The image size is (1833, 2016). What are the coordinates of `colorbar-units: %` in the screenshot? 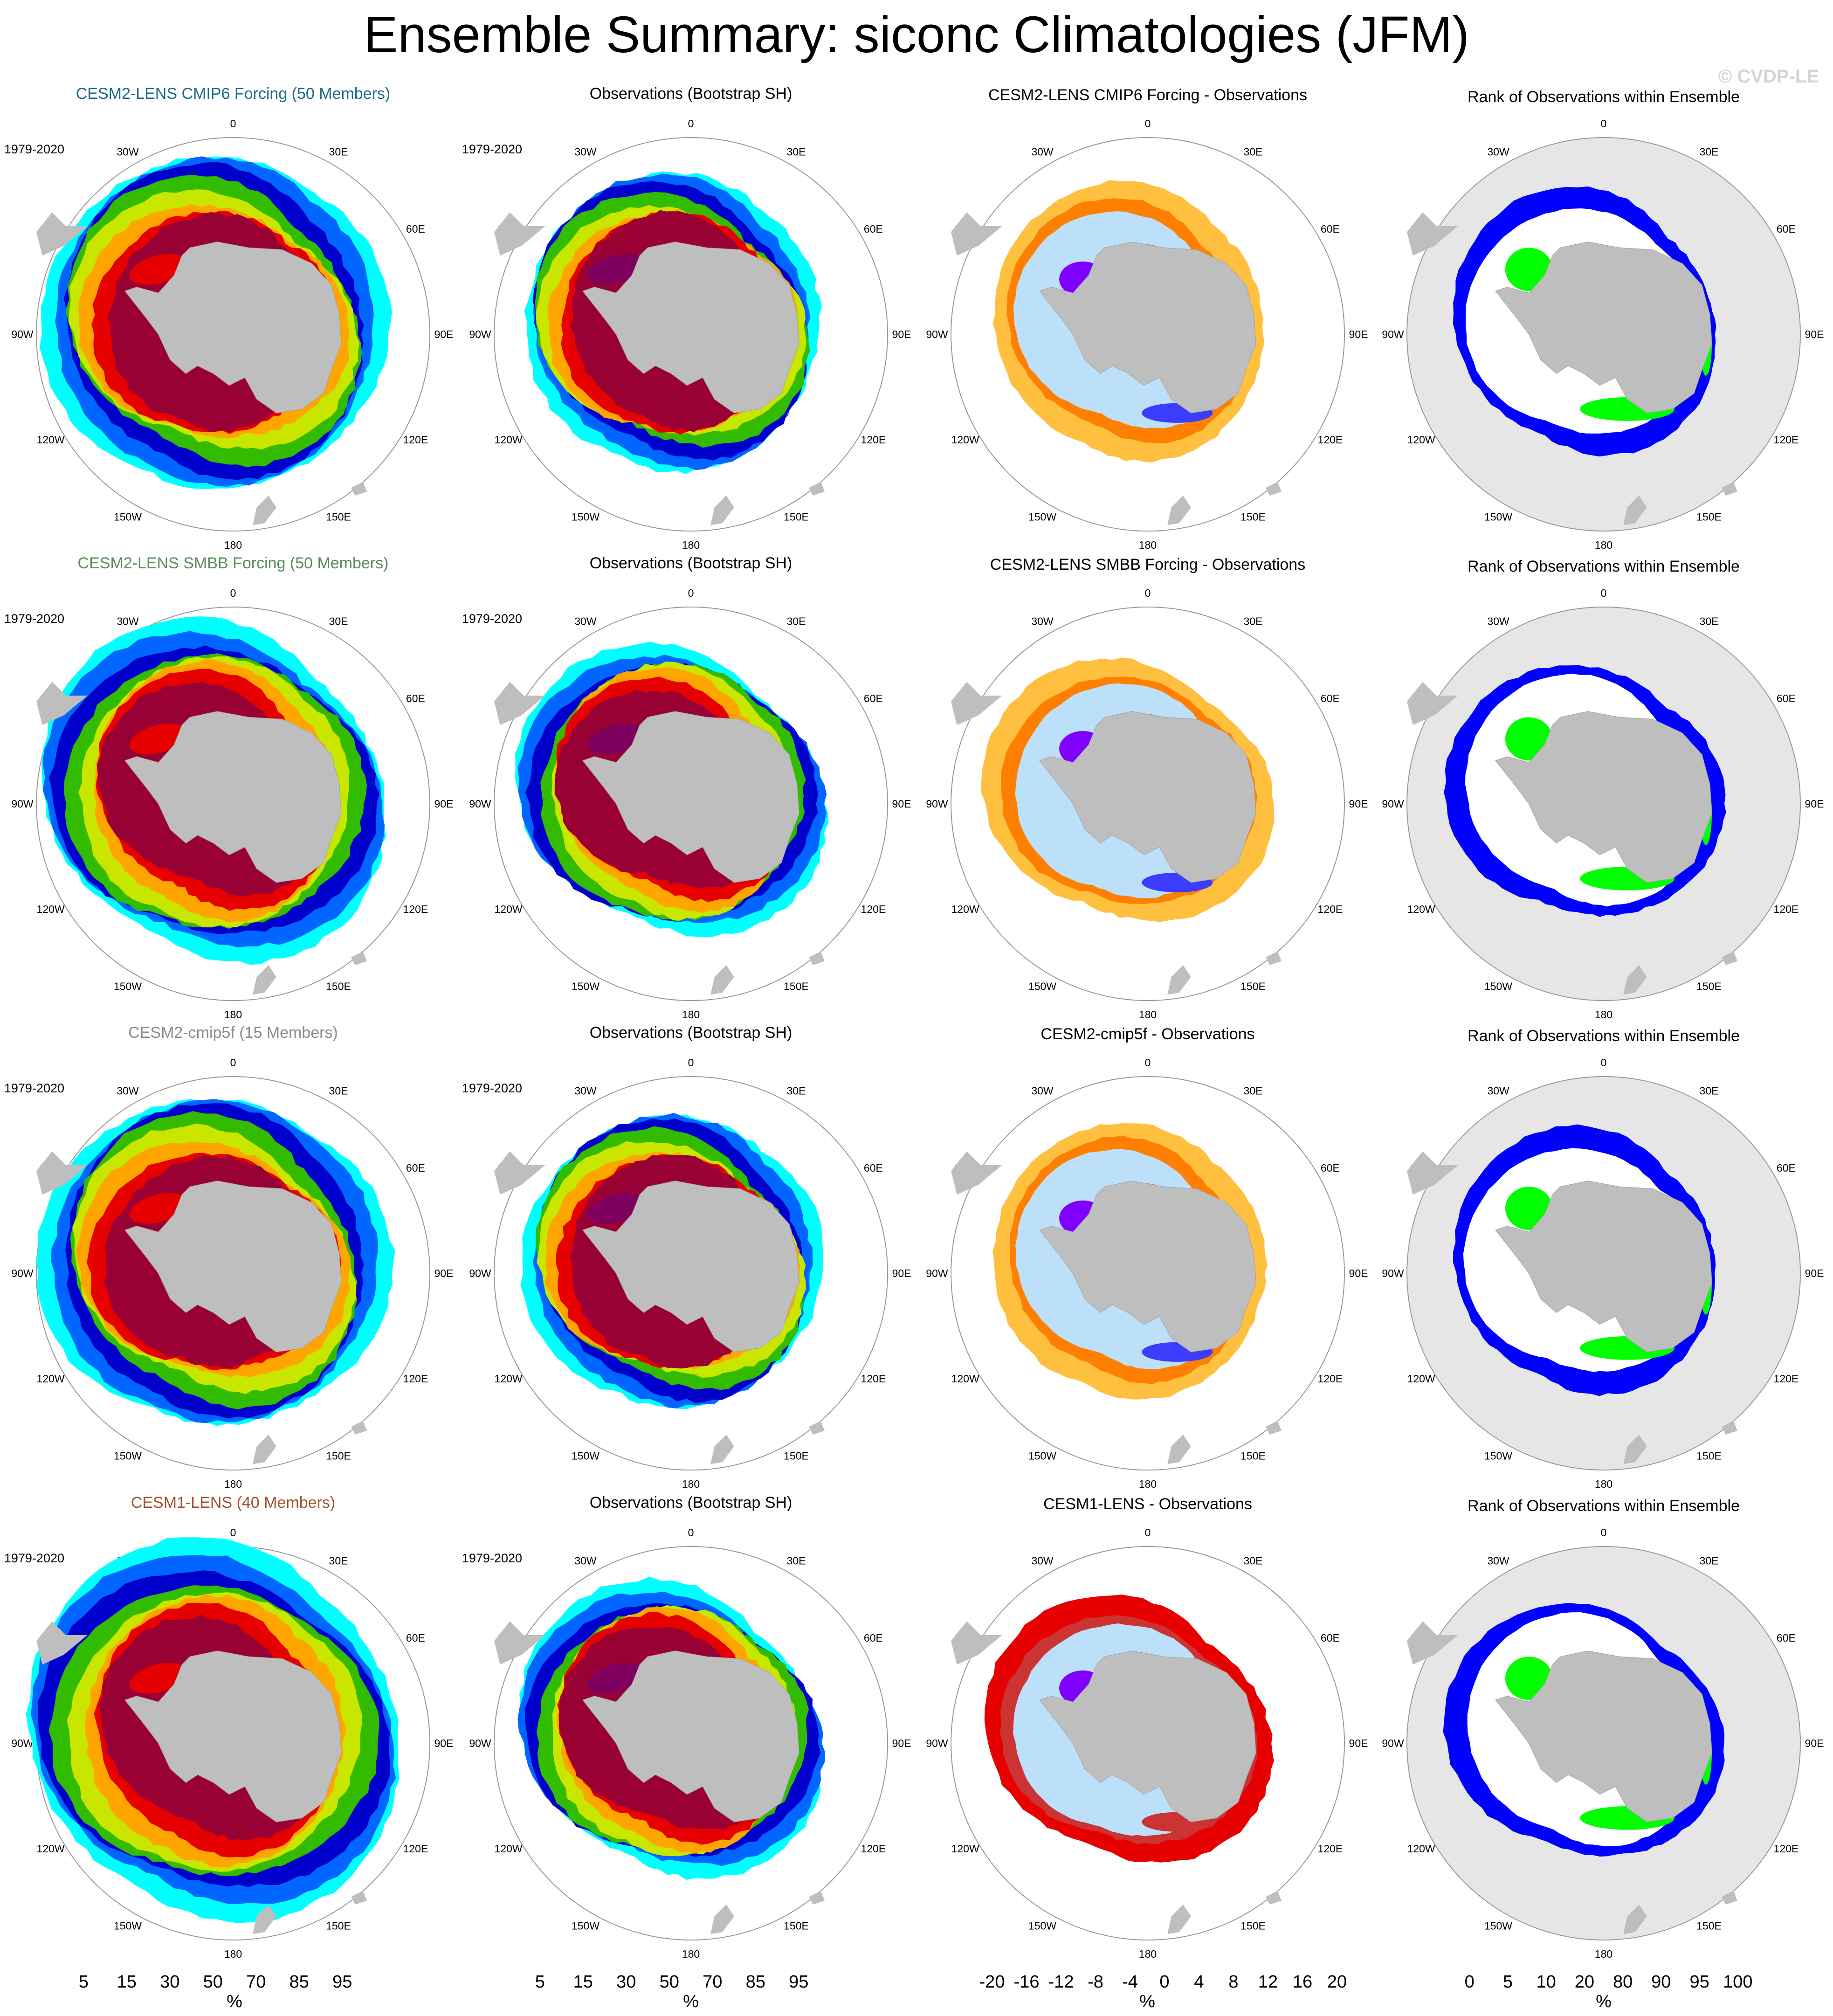 It's located at (234, 2001).